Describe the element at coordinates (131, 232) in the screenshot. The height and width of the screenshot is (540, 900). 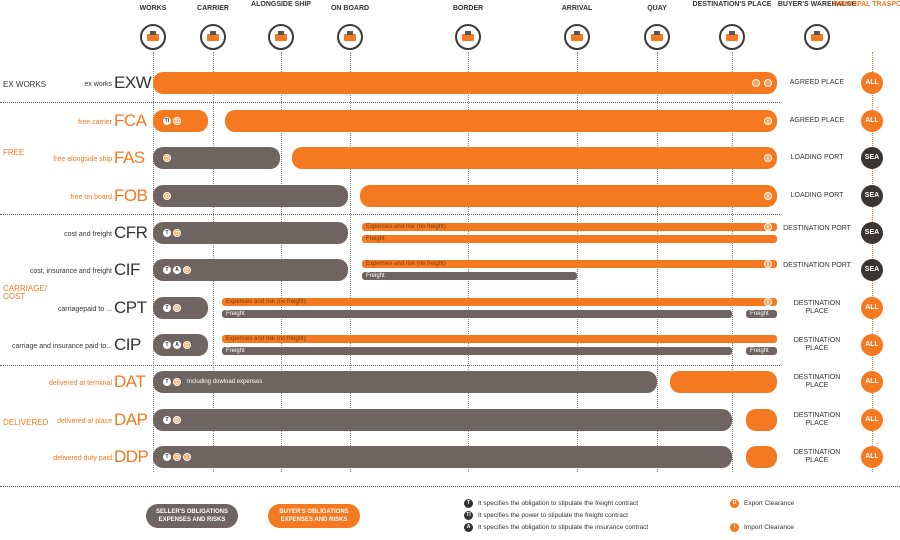
I see `row-code-cfr: CFR` at that location.